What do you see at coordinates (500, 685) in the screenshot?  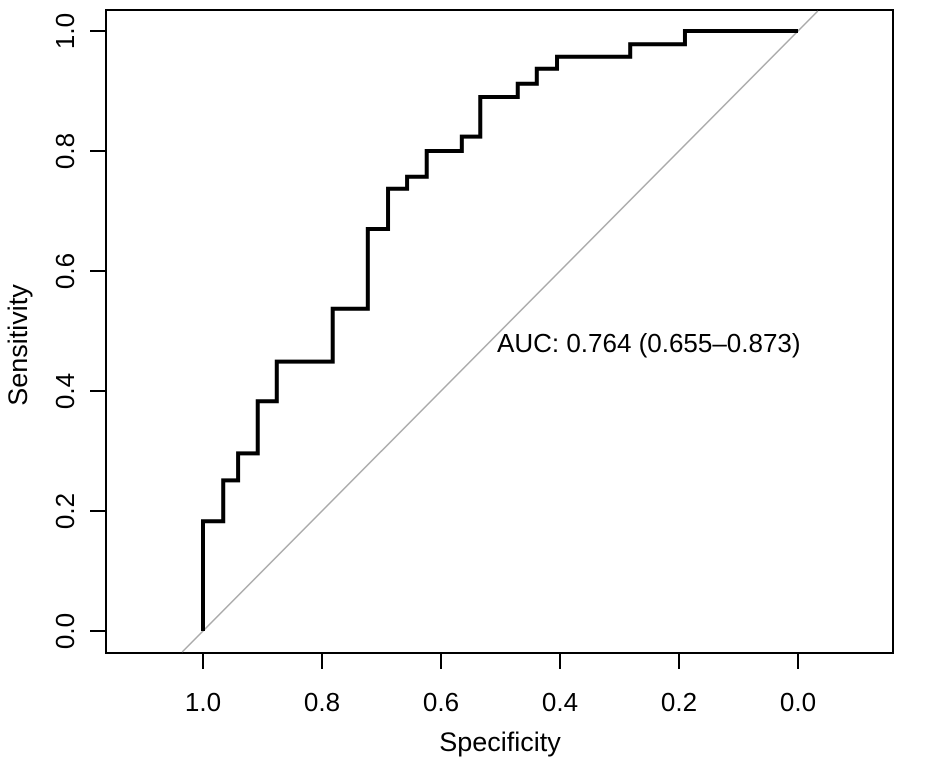 I see `x-axis-ticks: 1.0 0.8 0.6 0.4 0.2 0.0` at bounding box center [500, 685].